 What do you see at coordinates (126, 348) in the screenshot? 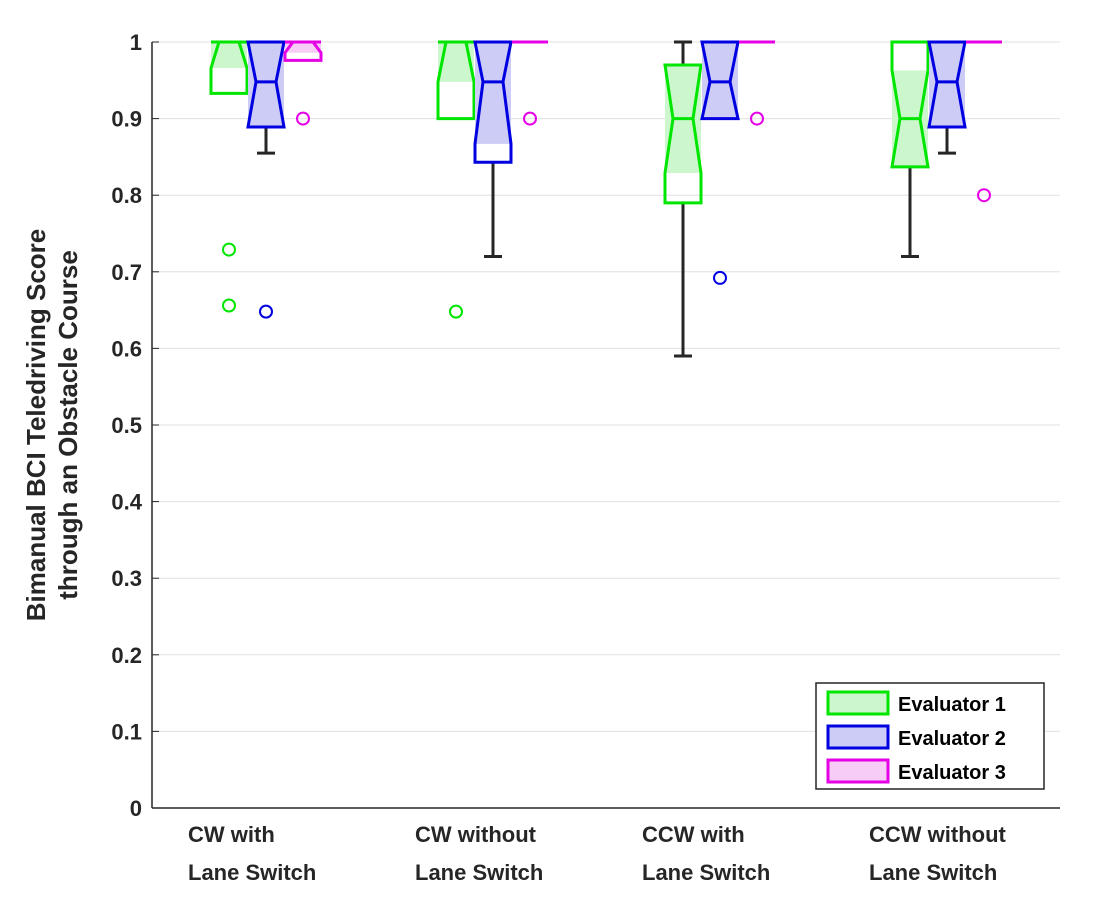
I see `y-tick-label: 0.6` at bounding box center [126, 348].